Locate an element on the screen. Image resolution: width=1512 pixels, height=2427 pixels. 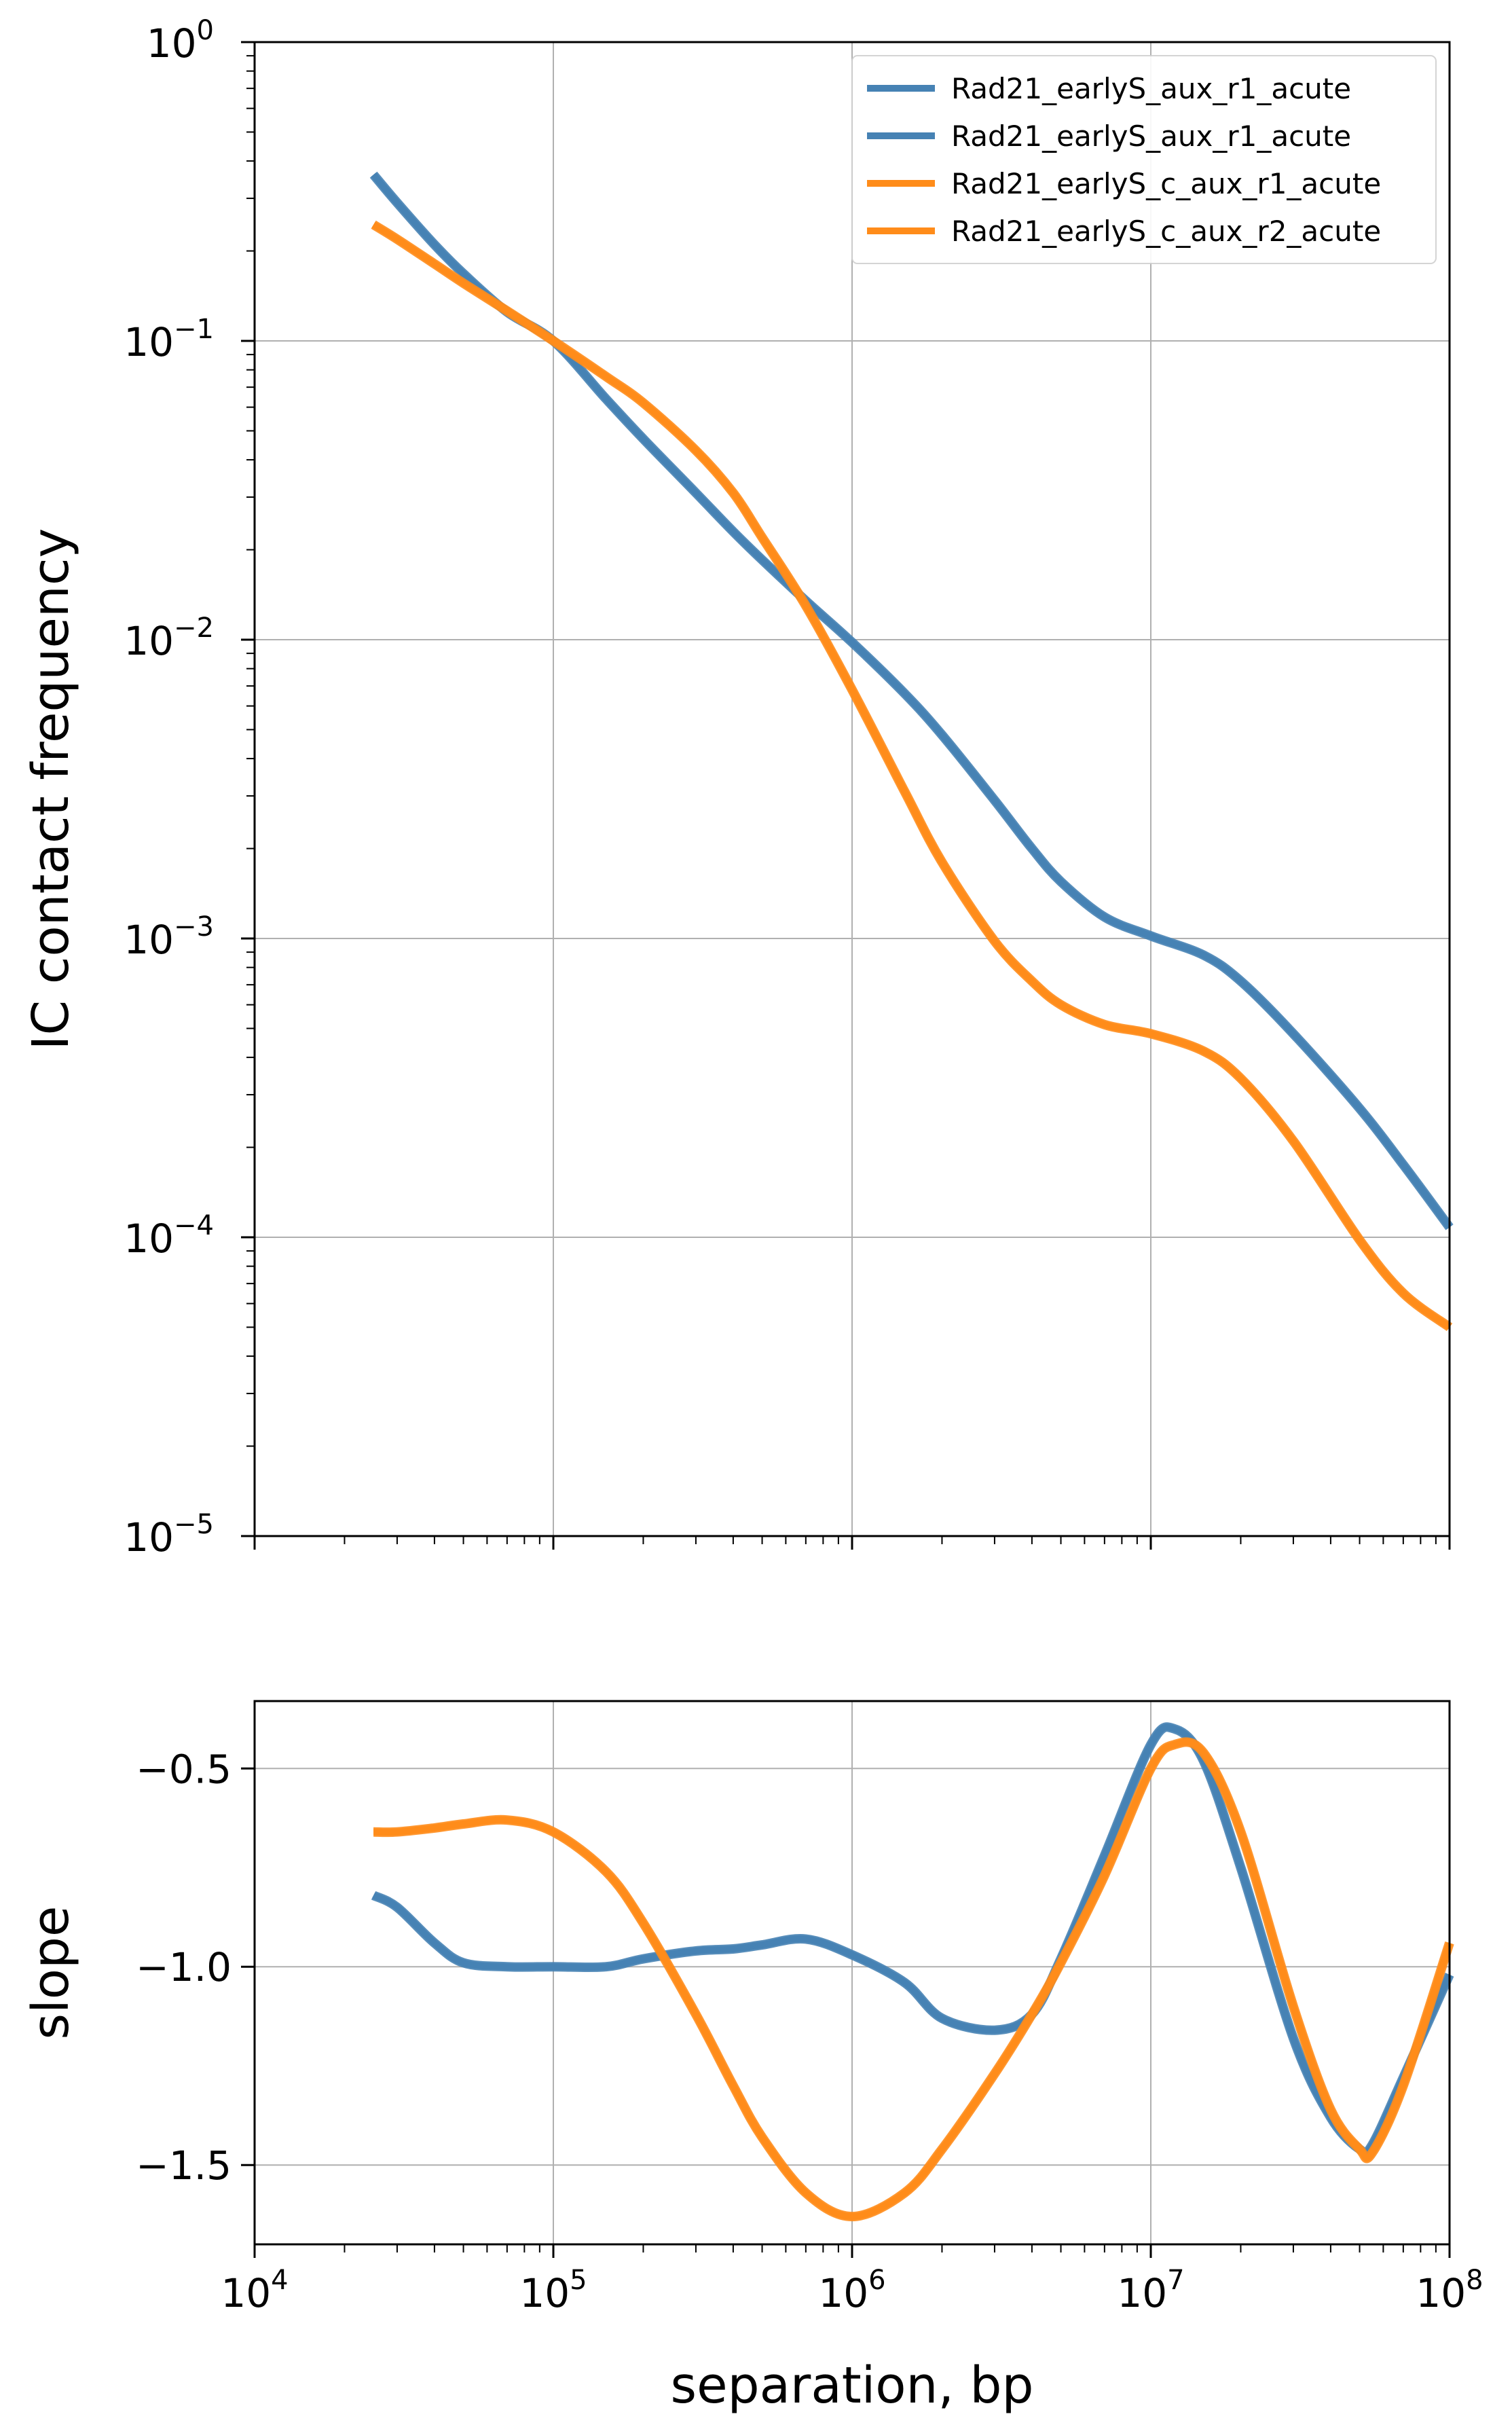
x-tick-label: 10⁷ is located at coordinates (1150, 2290).